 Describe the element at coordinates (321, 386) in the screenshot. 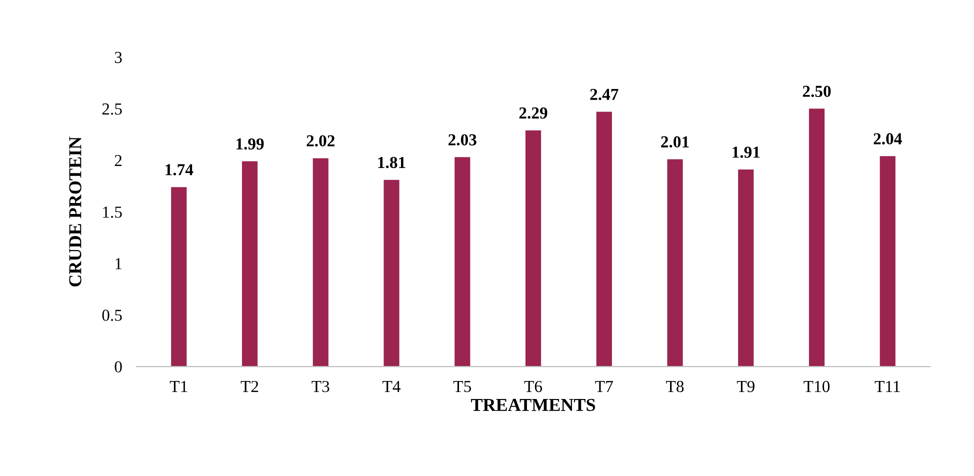

I see `x-tick-label: T3` at that location.